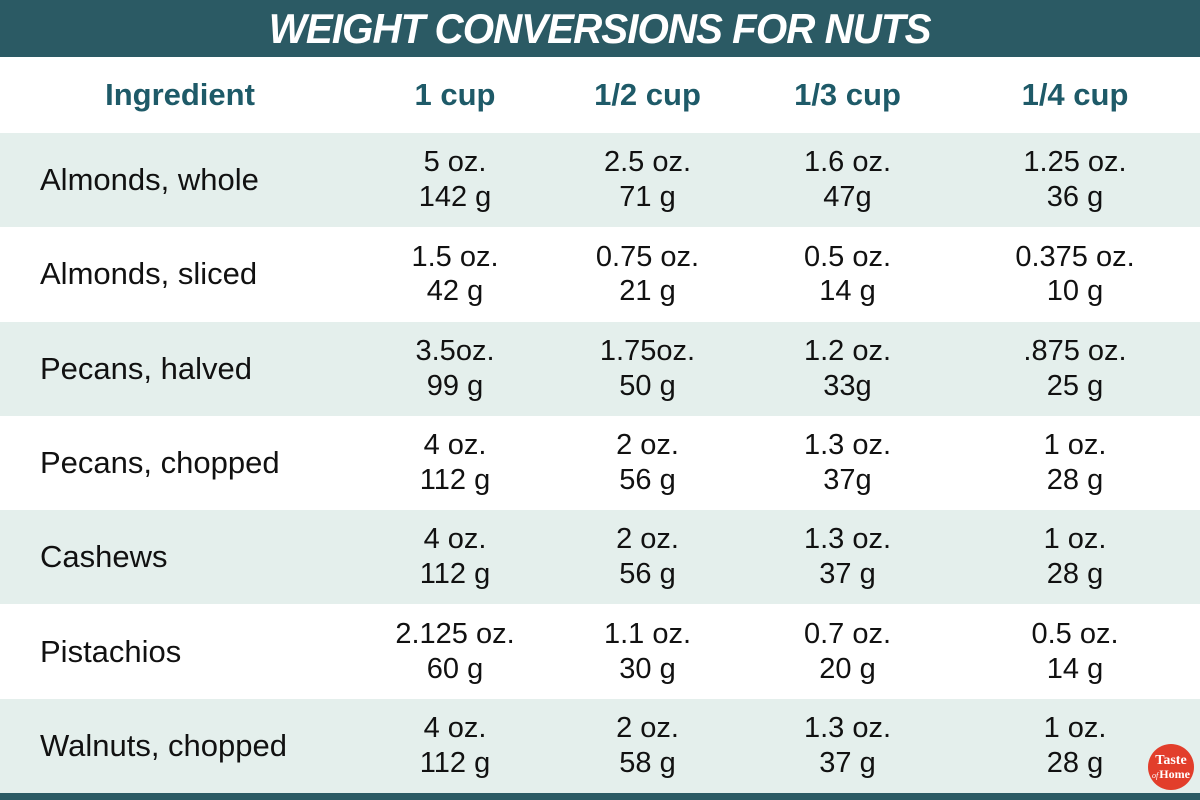 This screenshot has width=1200, height=800. I want to click on grams-value: 21 g, so click(647, 291).